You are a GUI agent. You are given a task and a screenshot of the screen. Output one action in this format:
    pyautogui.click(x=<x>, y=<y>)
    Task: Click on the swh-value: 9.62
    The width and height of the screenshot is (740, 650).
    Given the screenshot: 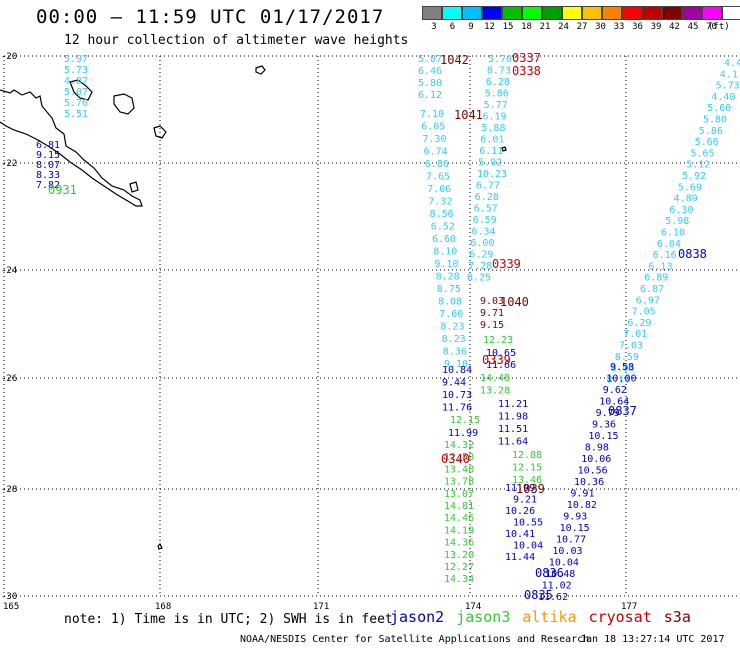 What is the action you would take?
    pyautogui.click(x=615, y=390)
    